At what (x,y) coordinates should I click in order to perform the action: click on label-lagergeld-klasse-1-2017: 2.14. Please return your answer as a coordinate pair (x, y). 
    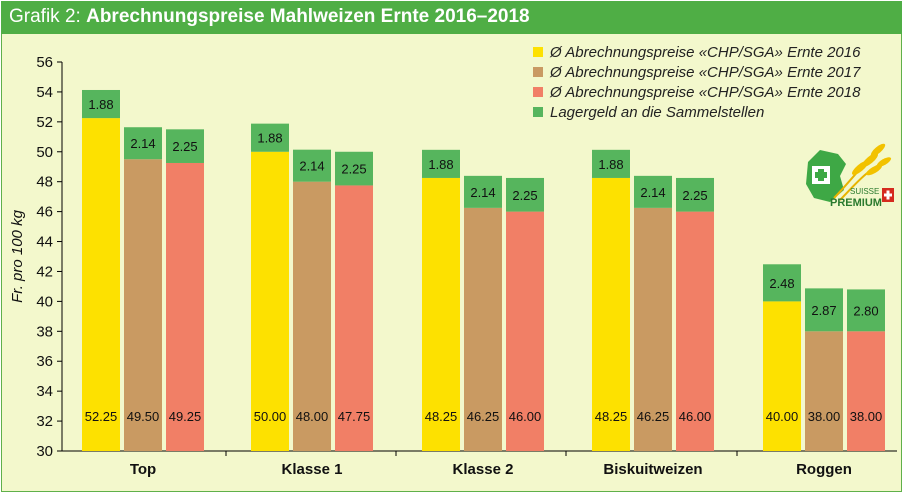
    Looking at the image, I should click on (311, 166).